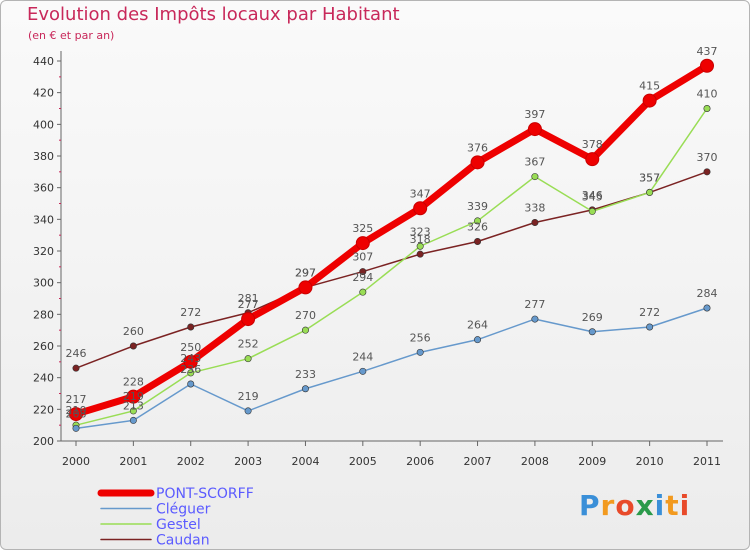 The image size is (750, 550). I want to click on data-label-gestel: 210, so click(76, 410).